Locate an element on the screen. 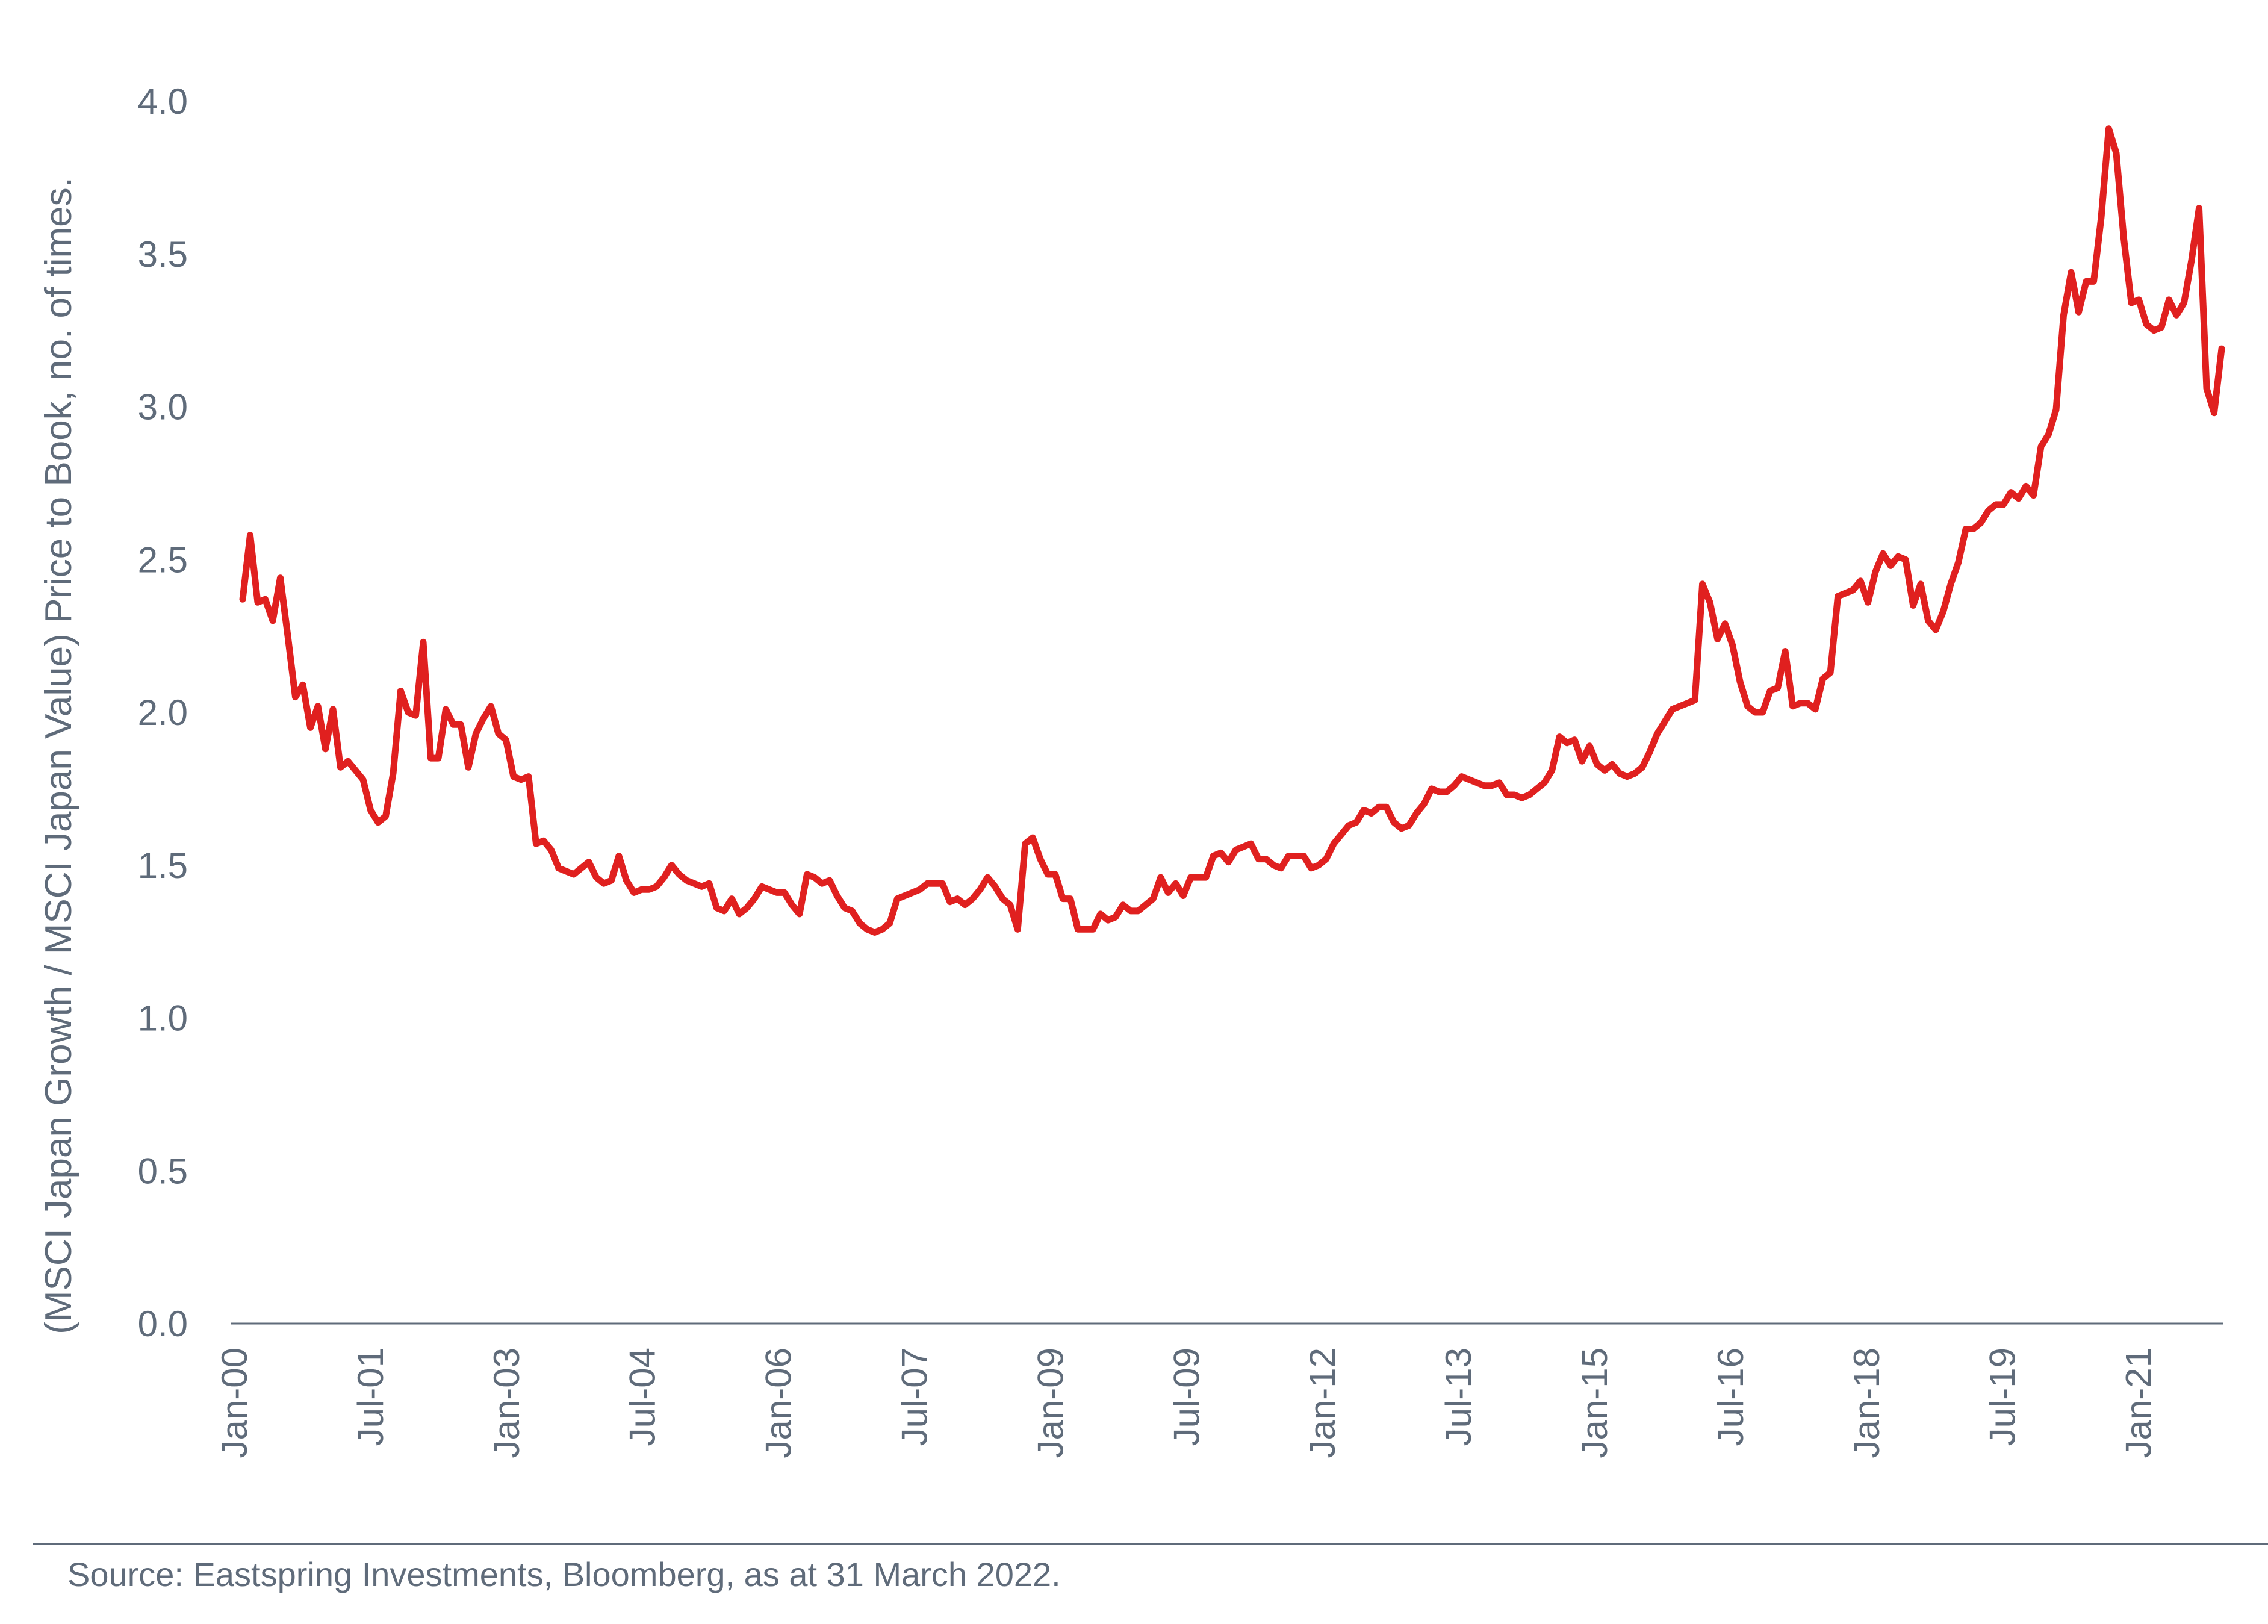 The height and width of the screenshot is (1624, 2268). x-tick-label: Jan-15 is located at coordinates (1594, 1403).